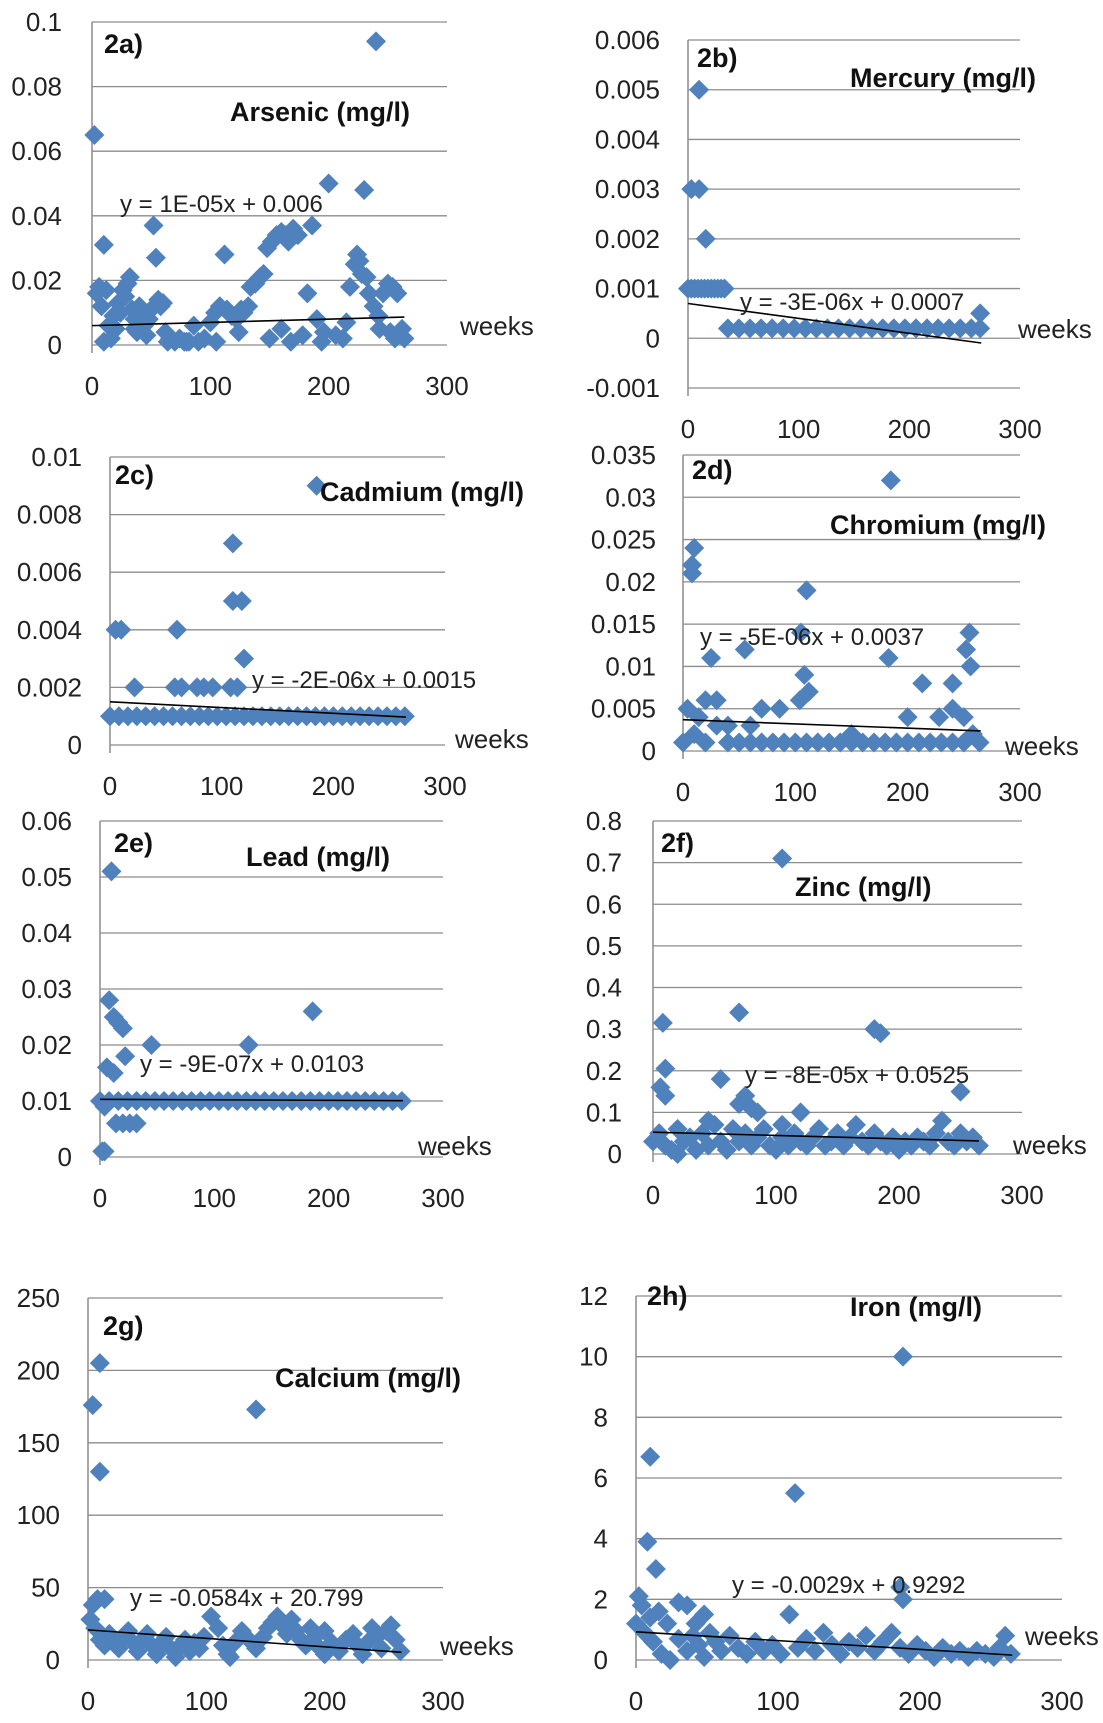  Describe the element at coordinates (46, 877) in the screenshot. I see `y-tick-label: 0.05` at that location.